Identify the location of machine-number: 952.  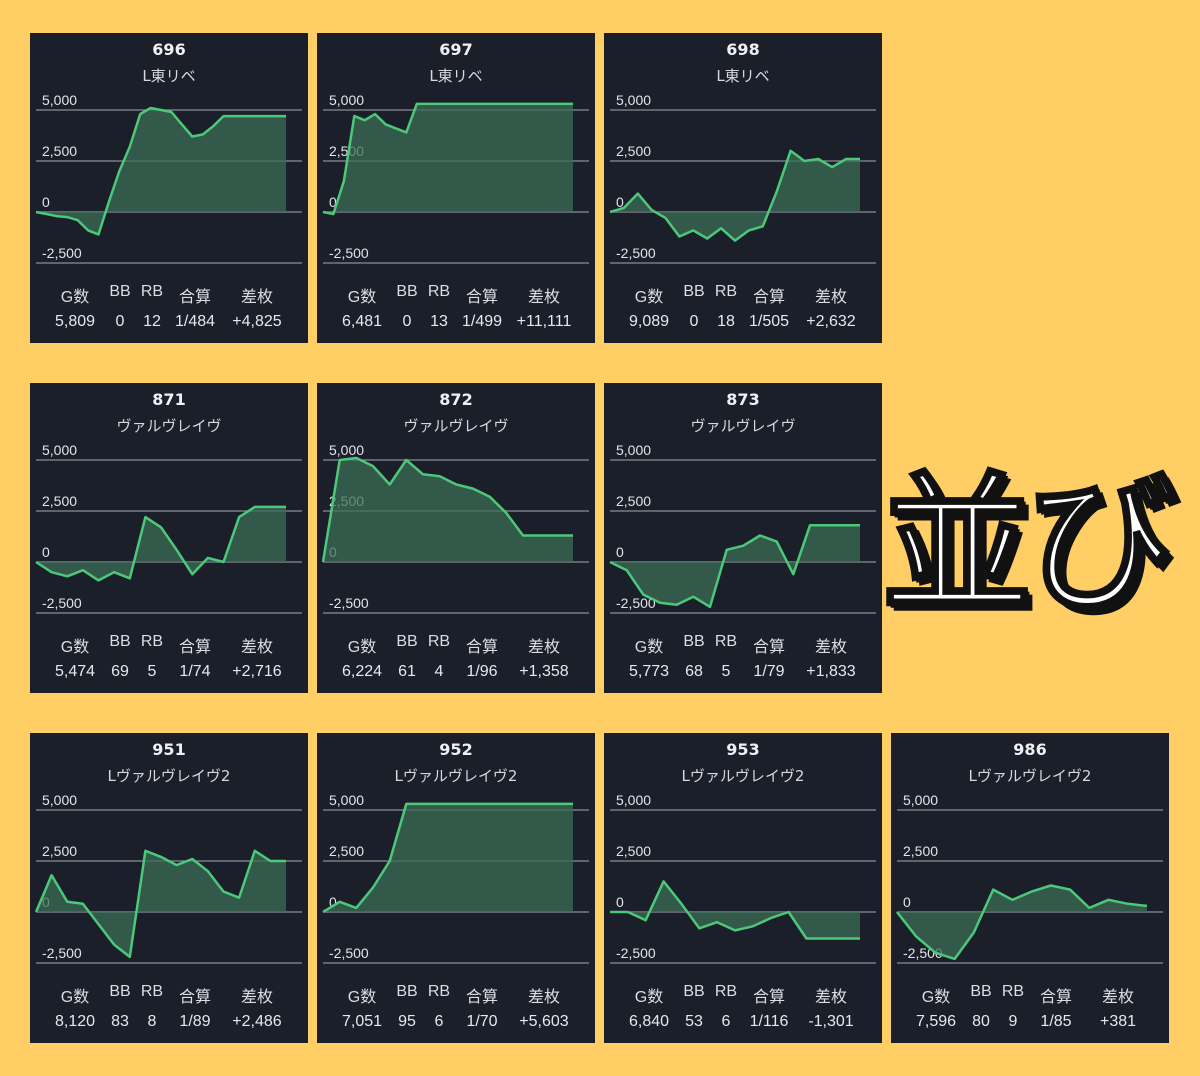
(456, 749).